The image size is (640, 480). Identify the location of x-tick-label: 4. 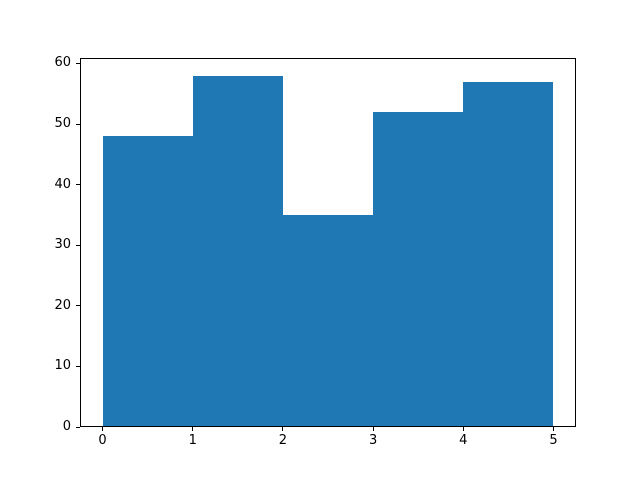
(463, 440).